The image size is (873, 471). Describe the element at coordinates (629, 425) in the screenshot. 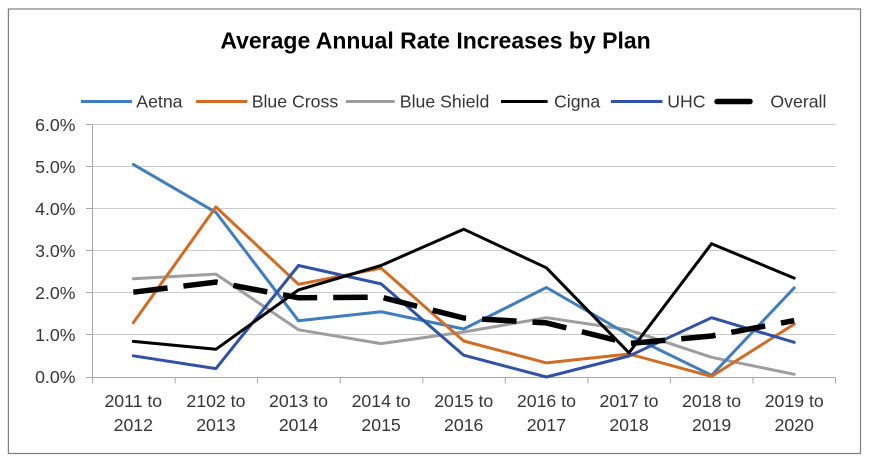

I see `svg-text: 2018` at that location.